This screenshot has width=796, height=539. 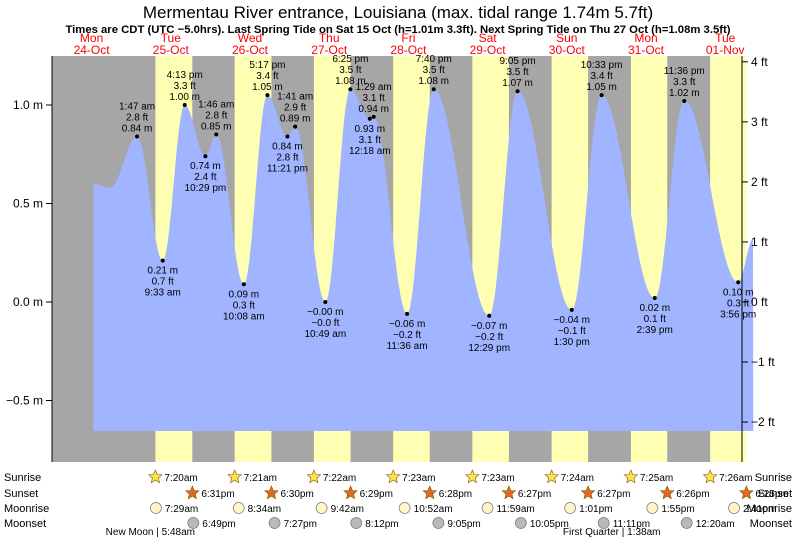 What do you see at coordinates (218, 524) in the screenshot?
I see `moonset-time: 6:49pm` at bounding box center [218, 524].